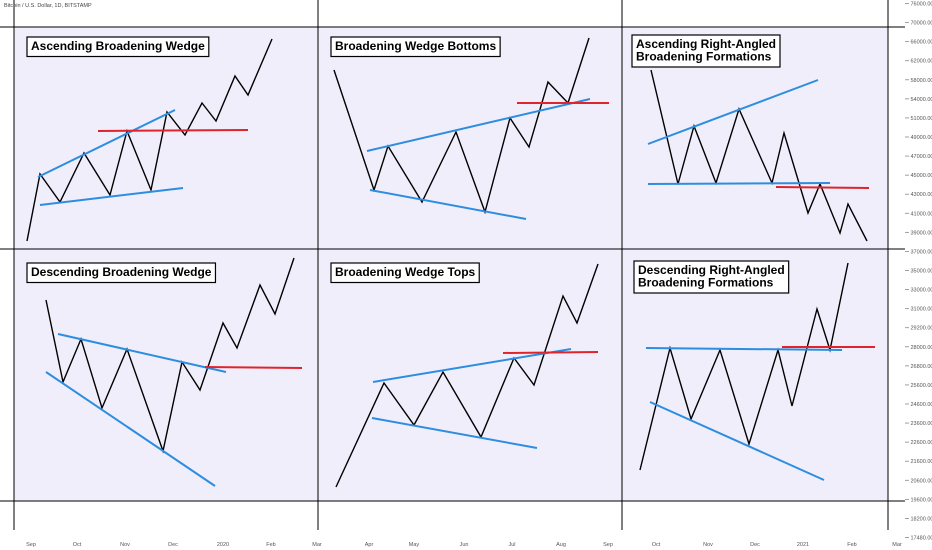  I want to click on price-tick-label: 19600.00, so click(921, 500).